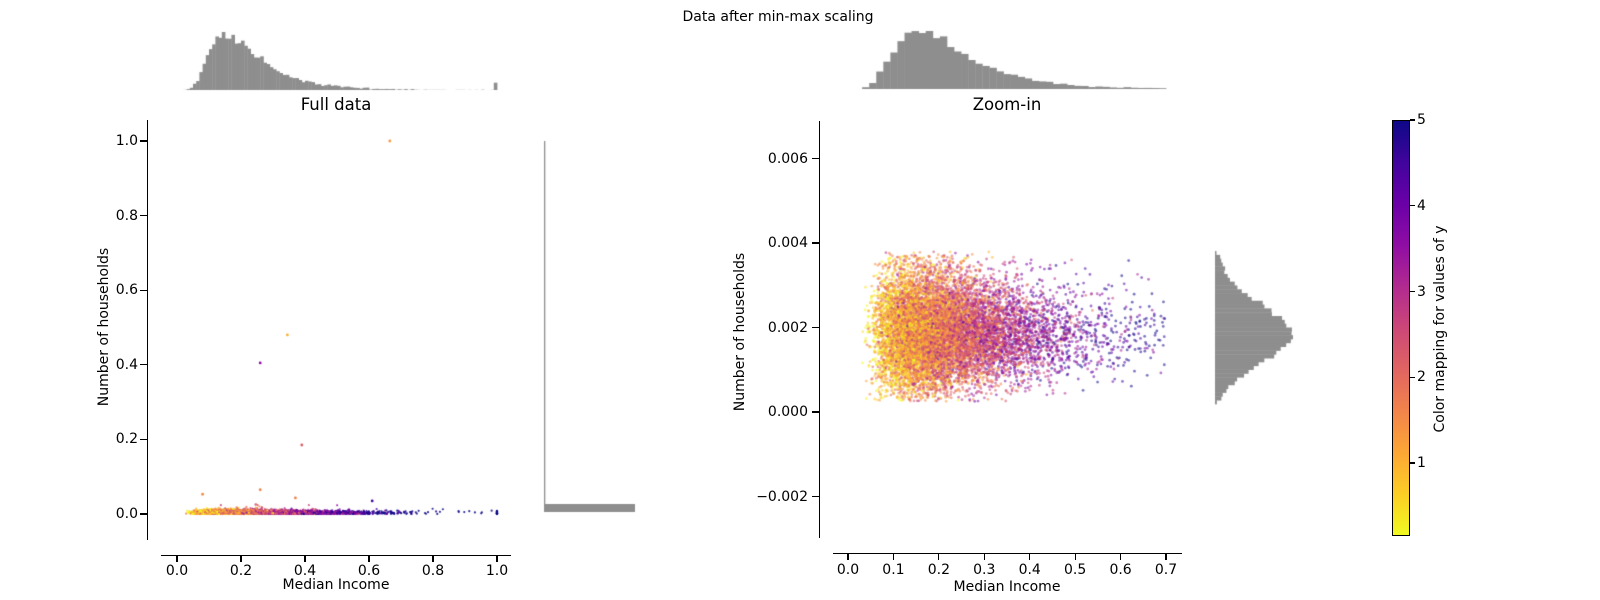  I want to click on full-data-x-tick-label: 0.6, so click(369, 571).